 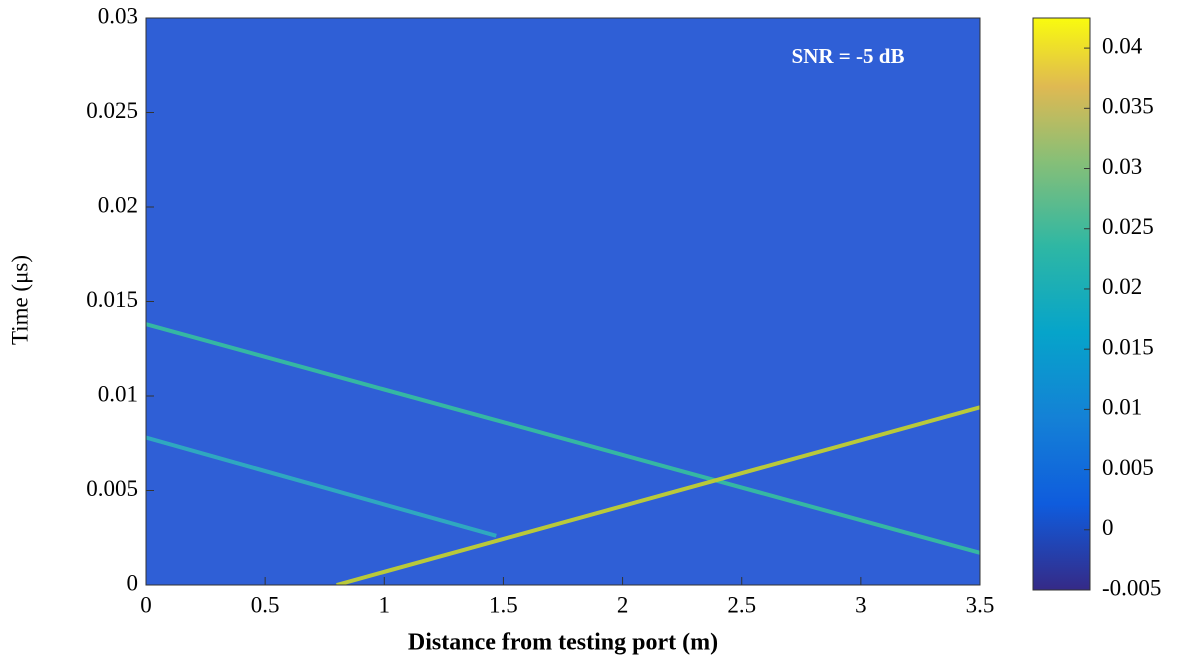 I want to click on colorbar-tick-label: 0.035, so click(x=1128, y=106).